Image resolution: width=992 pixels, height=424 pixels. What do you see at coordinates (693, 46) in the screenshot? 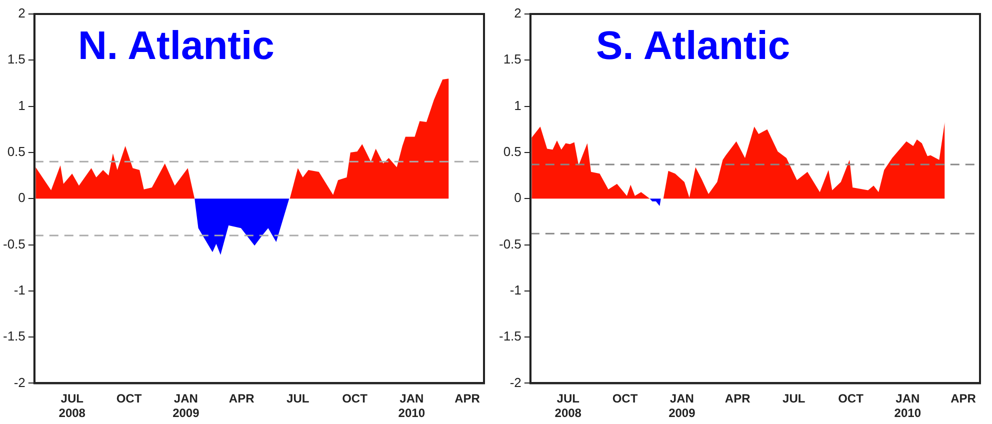
I see `chart-title: S. Atlantic` at bounding box center [693, 46].